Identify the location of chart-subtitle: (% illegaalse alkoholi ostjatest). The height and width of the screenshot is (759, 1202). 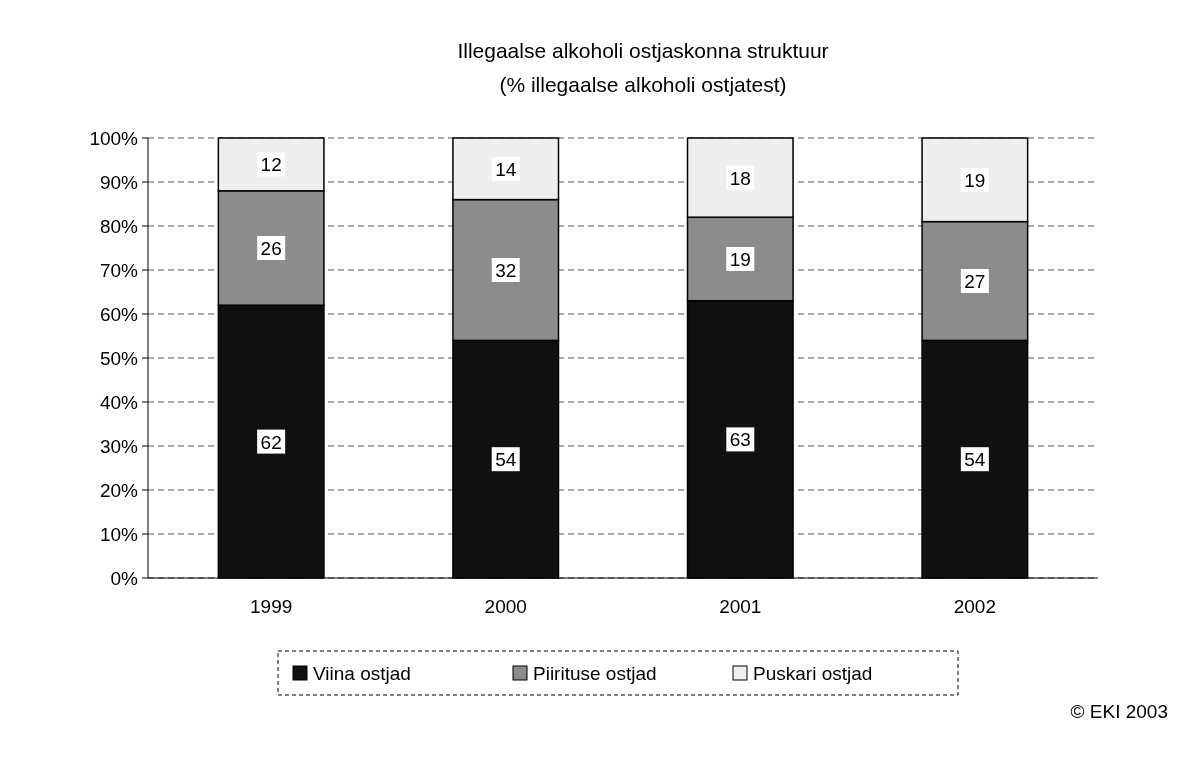
(643, 84).